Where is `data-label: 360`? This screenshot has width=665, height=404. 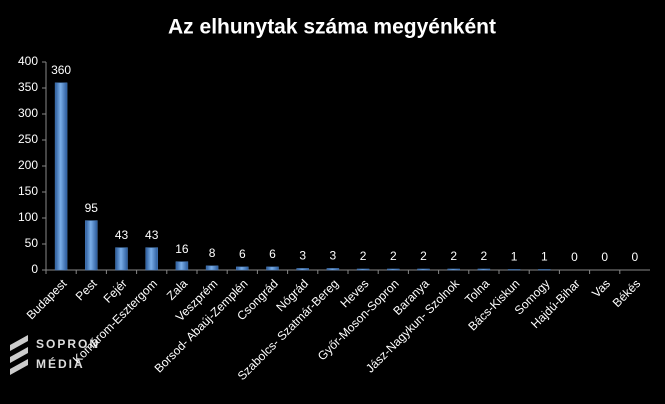
data-label: 360 is located at coordinates (61, 70).